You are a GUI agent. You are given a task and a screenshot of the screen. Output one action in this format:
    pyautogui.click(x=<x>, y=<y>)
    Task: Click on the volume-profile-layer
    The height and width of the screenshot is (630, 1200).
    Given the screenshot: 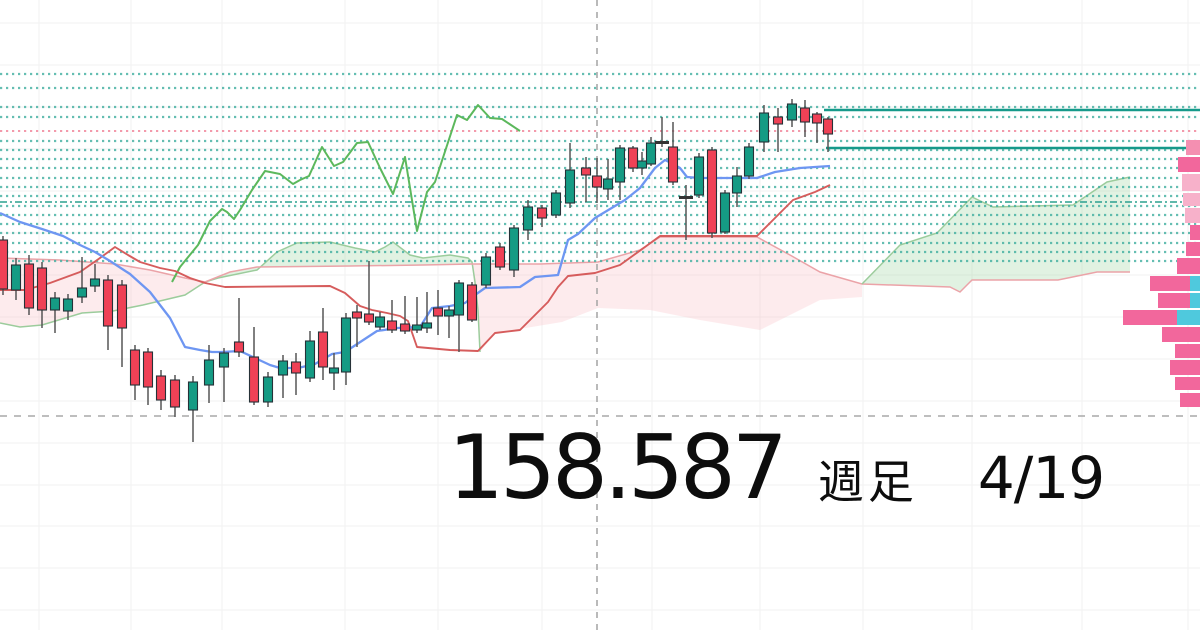 What is the action you would take?
    pyautogui.click(x=1161, y=273)
    